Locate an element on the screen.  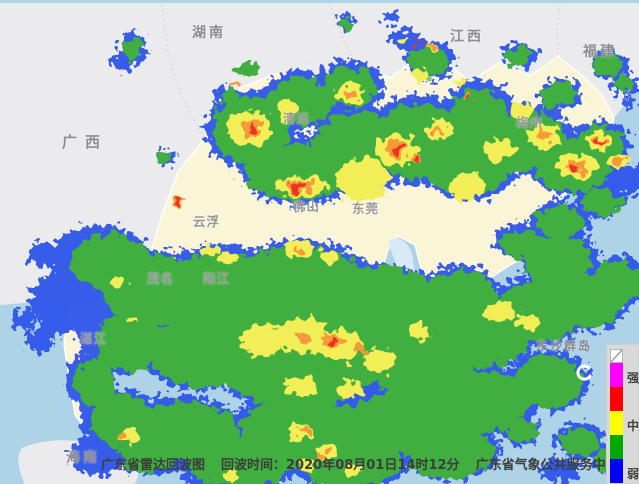
caption-credit: 广东省气象公共服务中心制作 is located at coordinates (557, 465).